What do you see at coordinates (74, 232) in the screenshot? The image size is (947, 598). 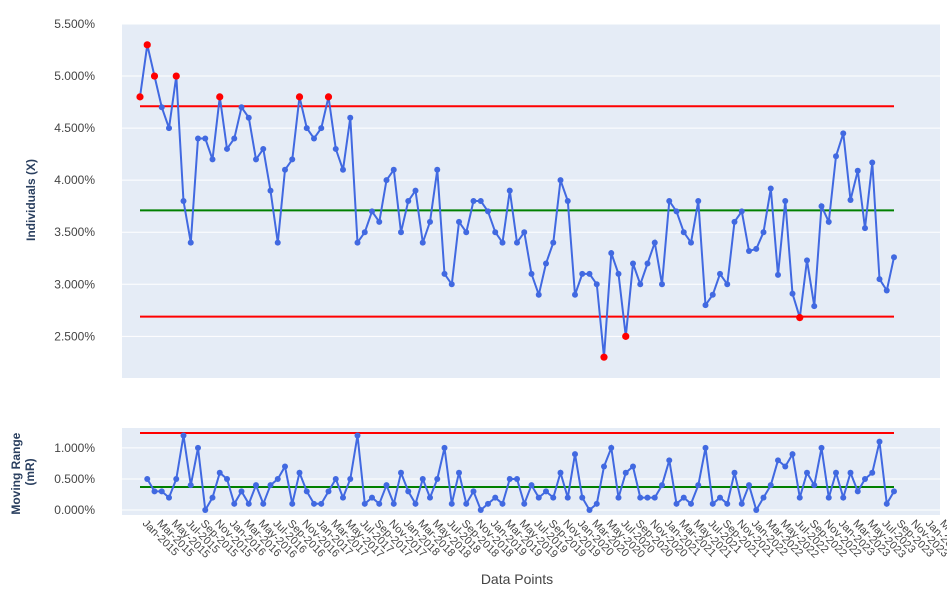 I see `individuals-y-tick-label: 3.500%` at bounding box center [74, 232].